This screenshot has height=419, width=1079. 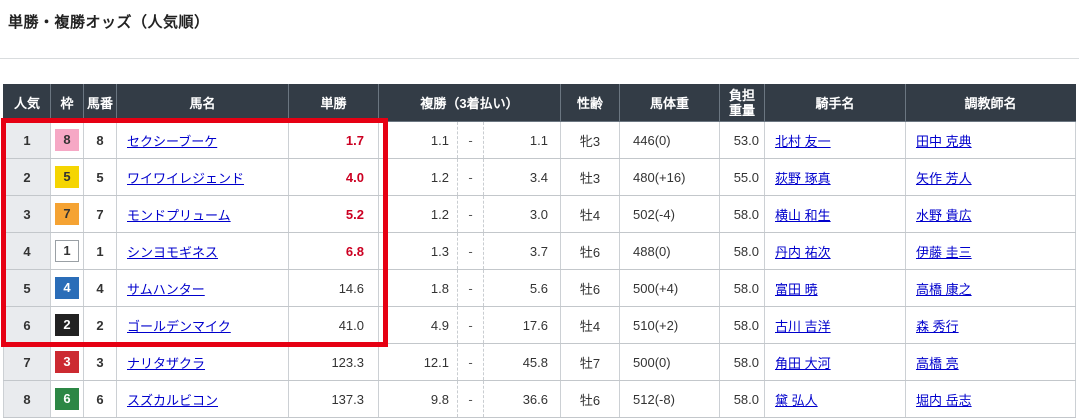 What do you see at coordinates (100, 362) in the screenshot?
I see `horse-number-cell: 3` at bounding box center [100, 362].